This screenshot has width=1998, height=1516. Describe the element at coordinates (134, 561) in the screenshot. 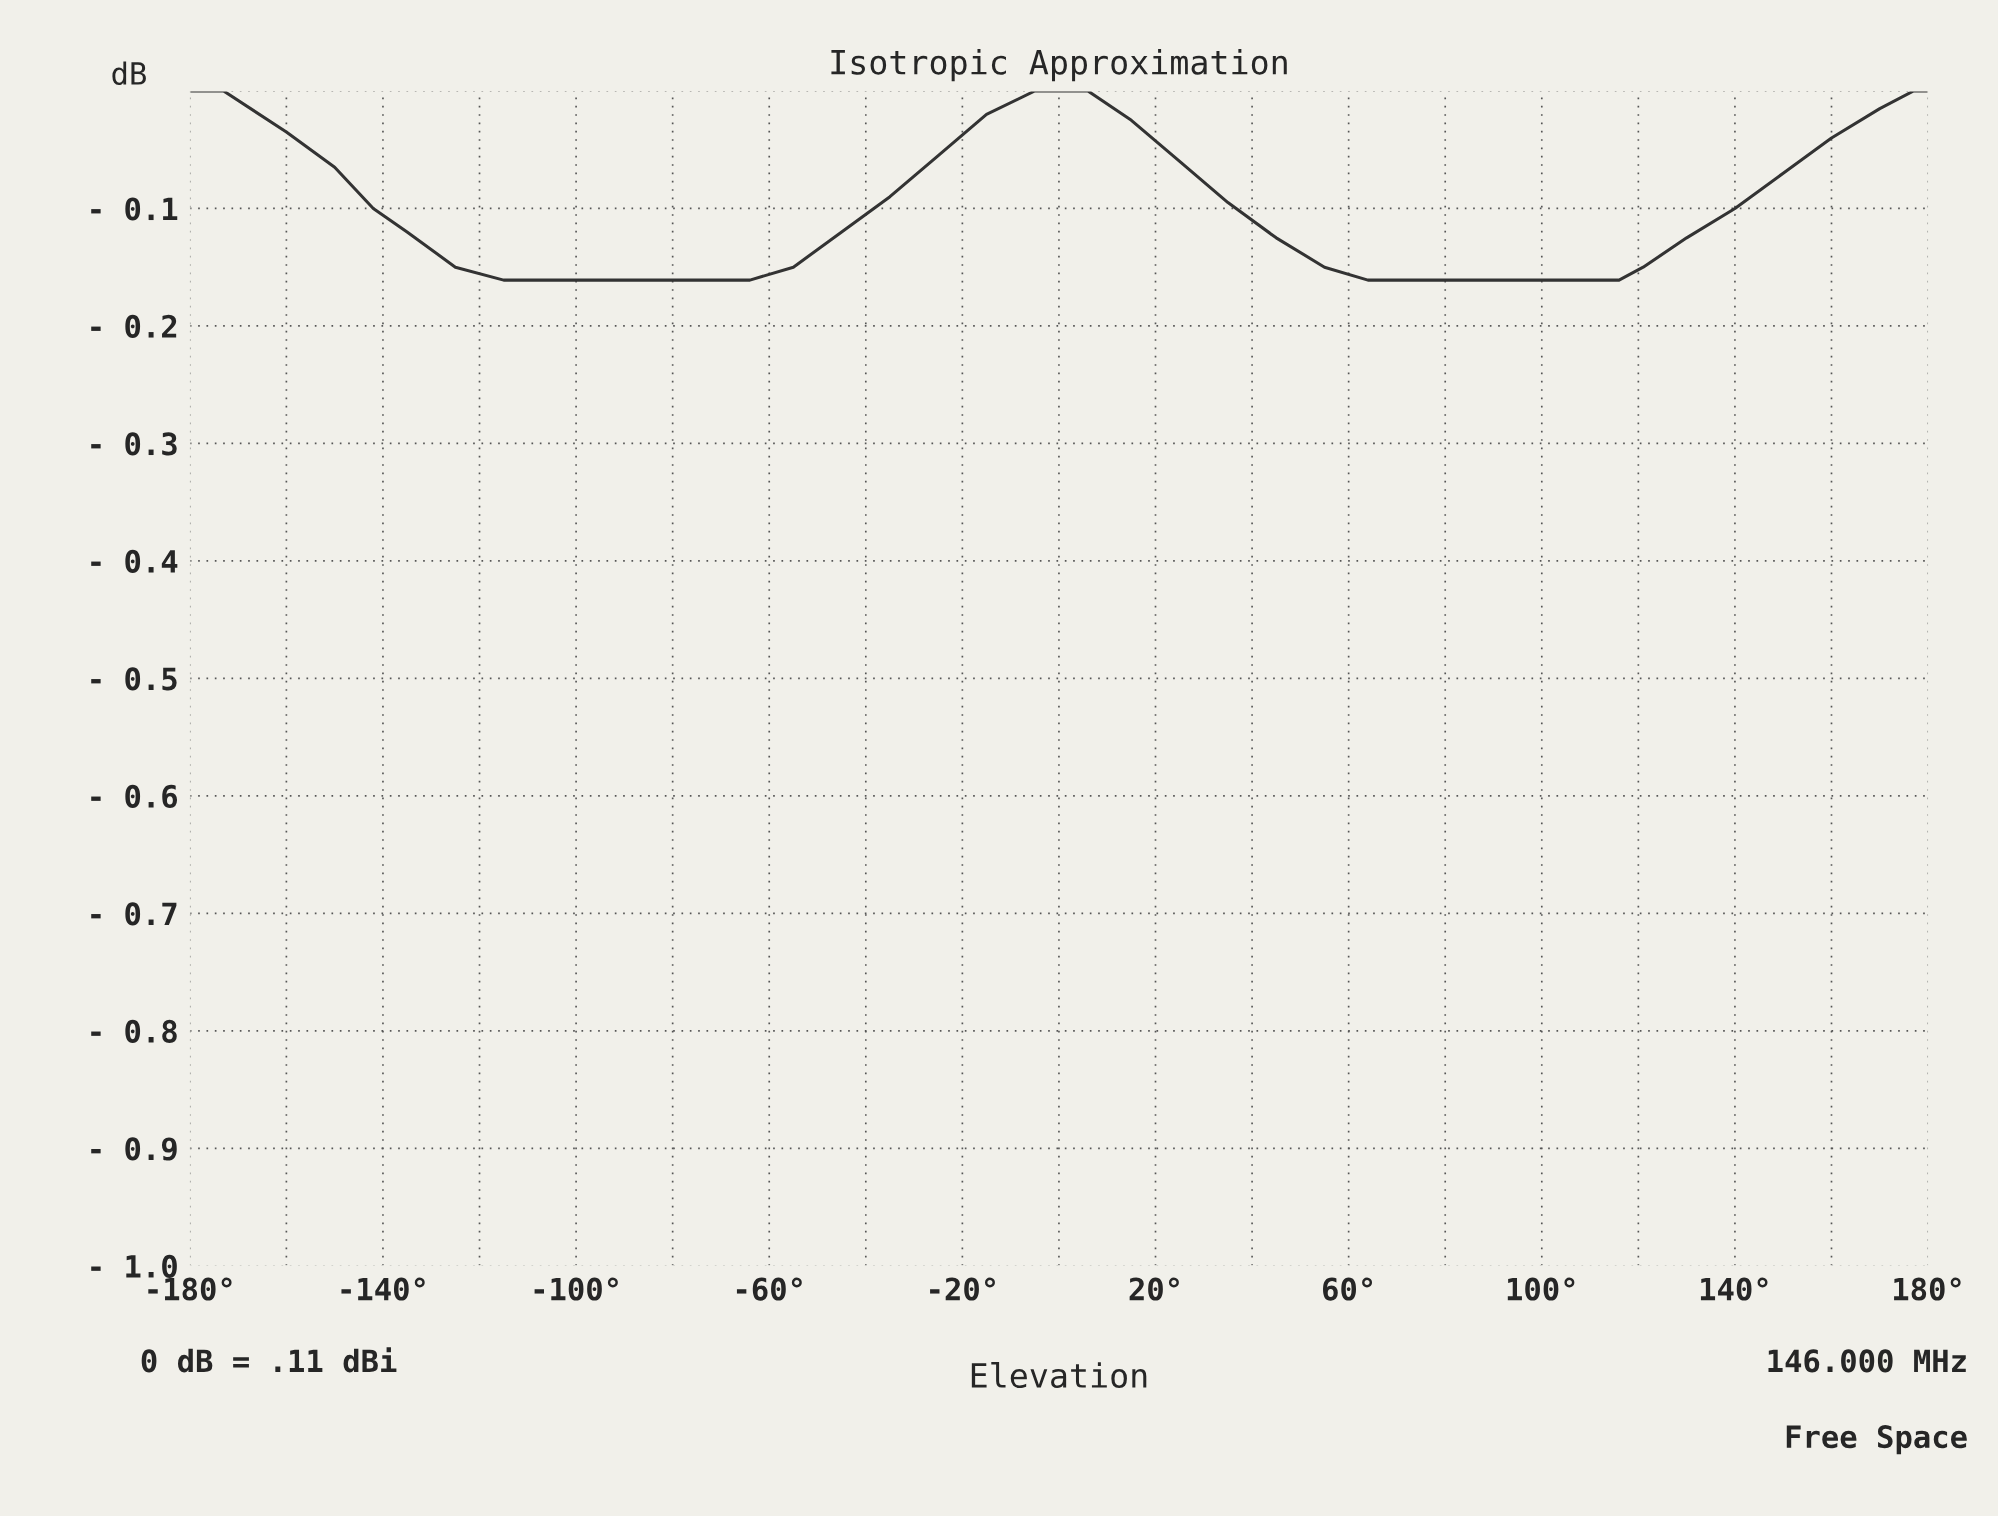

I see `y-tick-label: - 0.4` at that location.